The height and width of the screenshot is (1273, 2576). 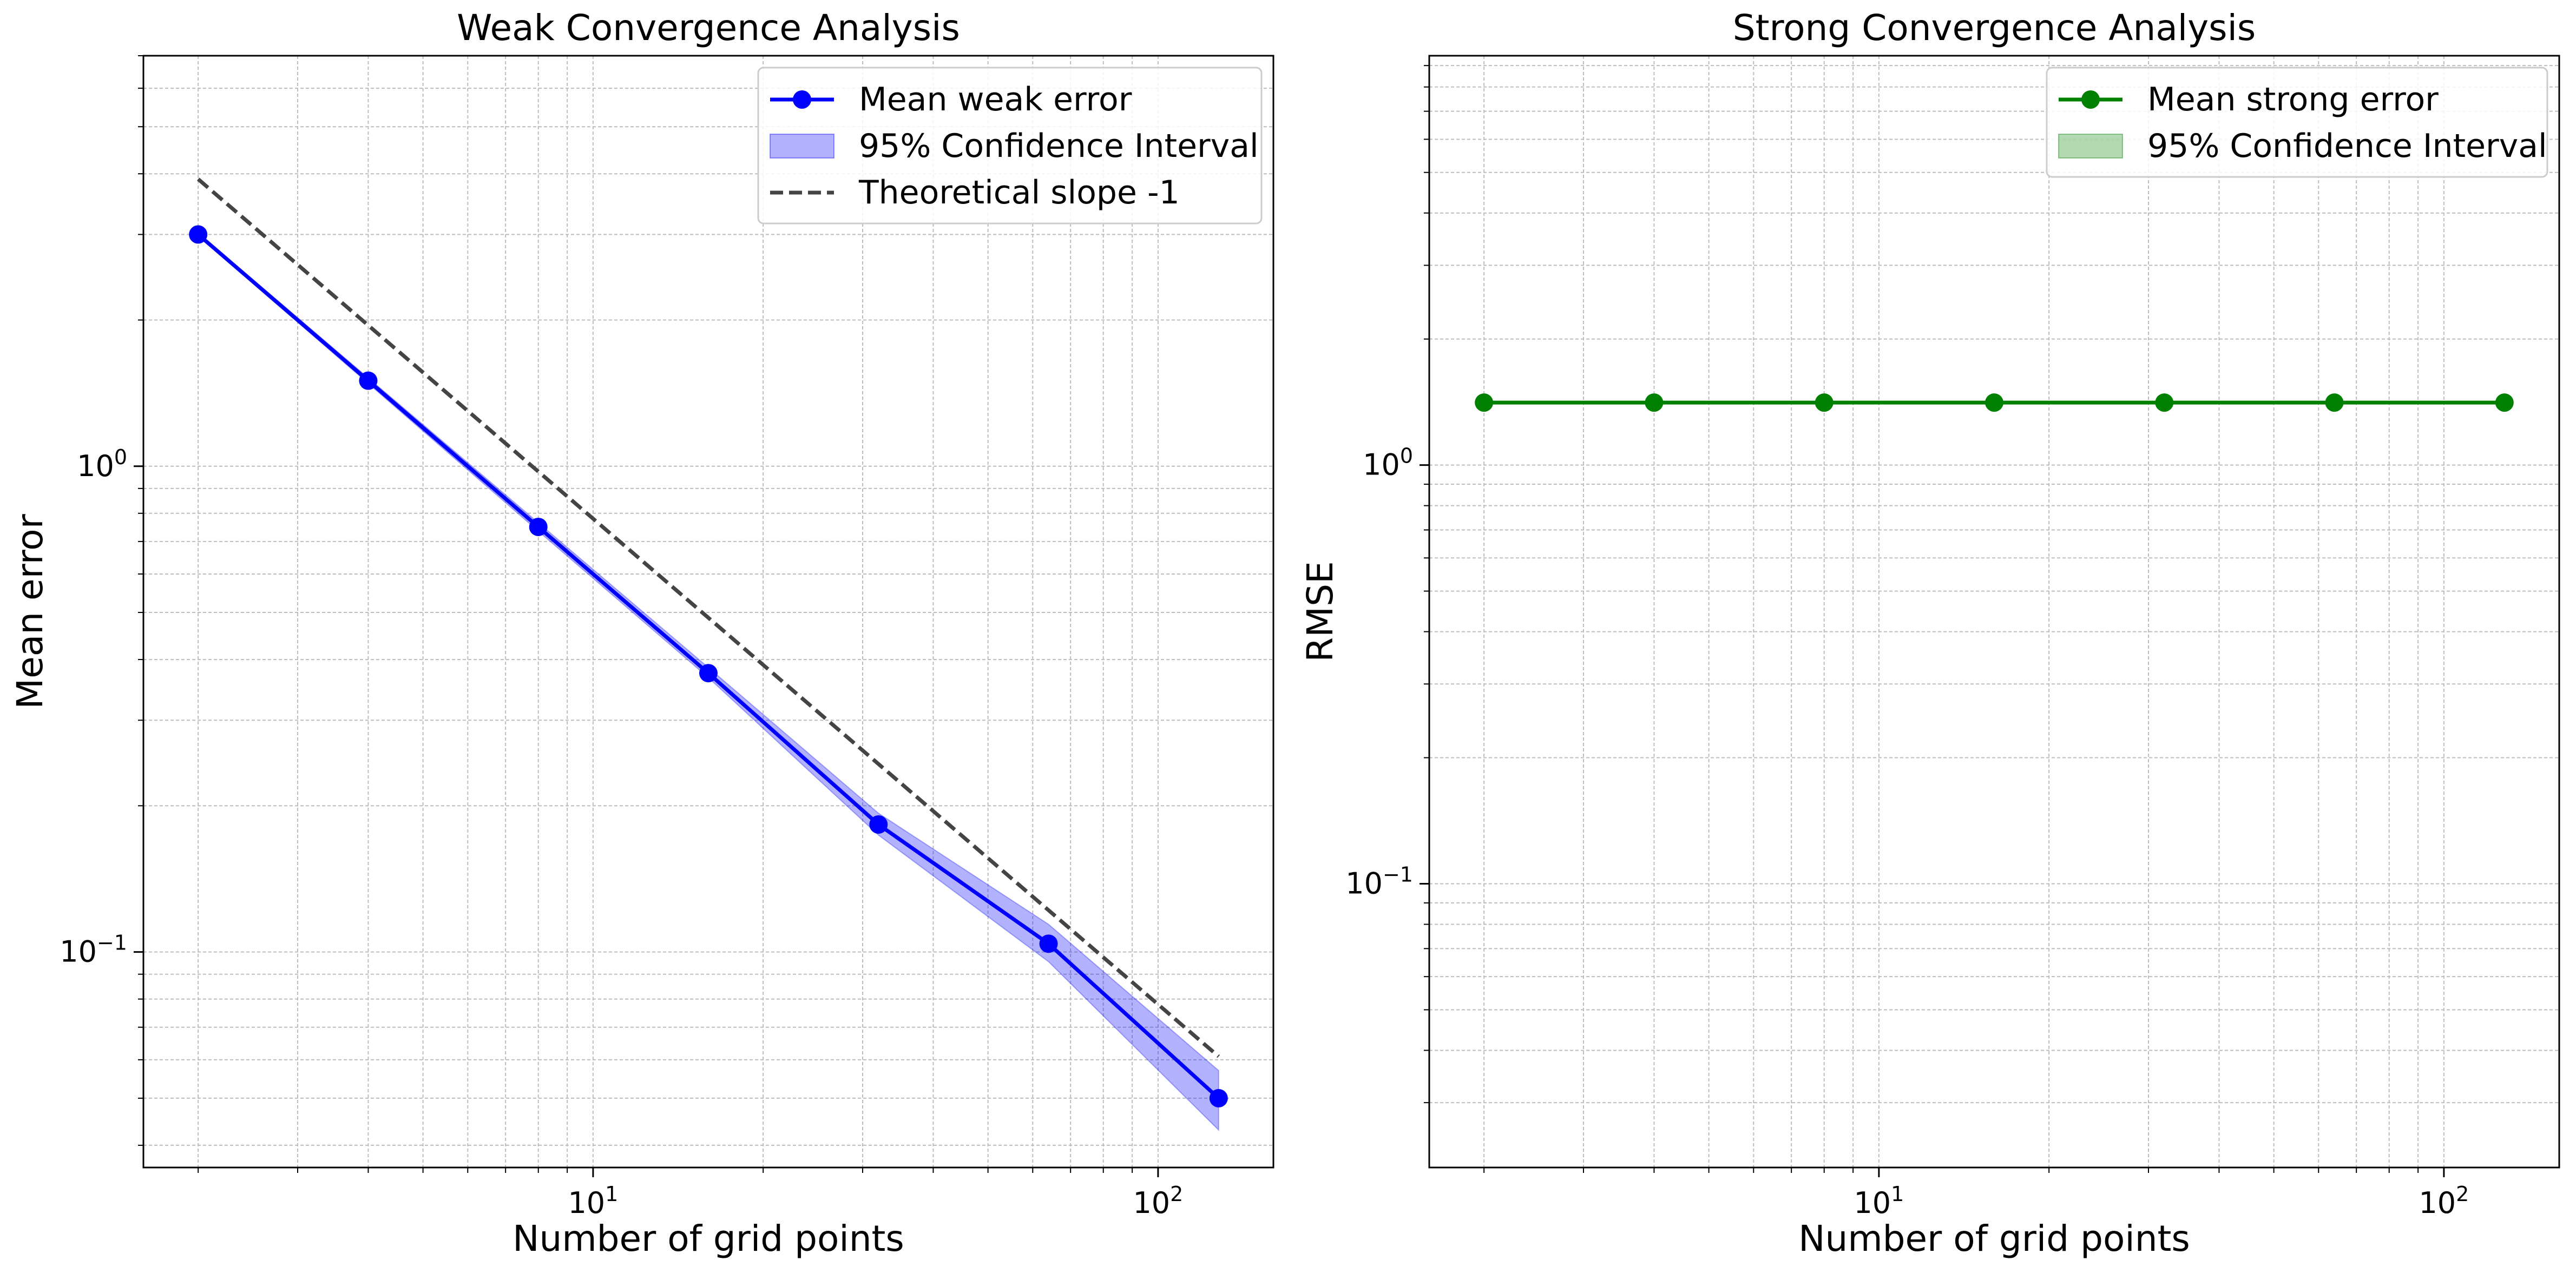 I want to click on strong-x-tick-label: 10¹, so click(x=1879, y=1201).